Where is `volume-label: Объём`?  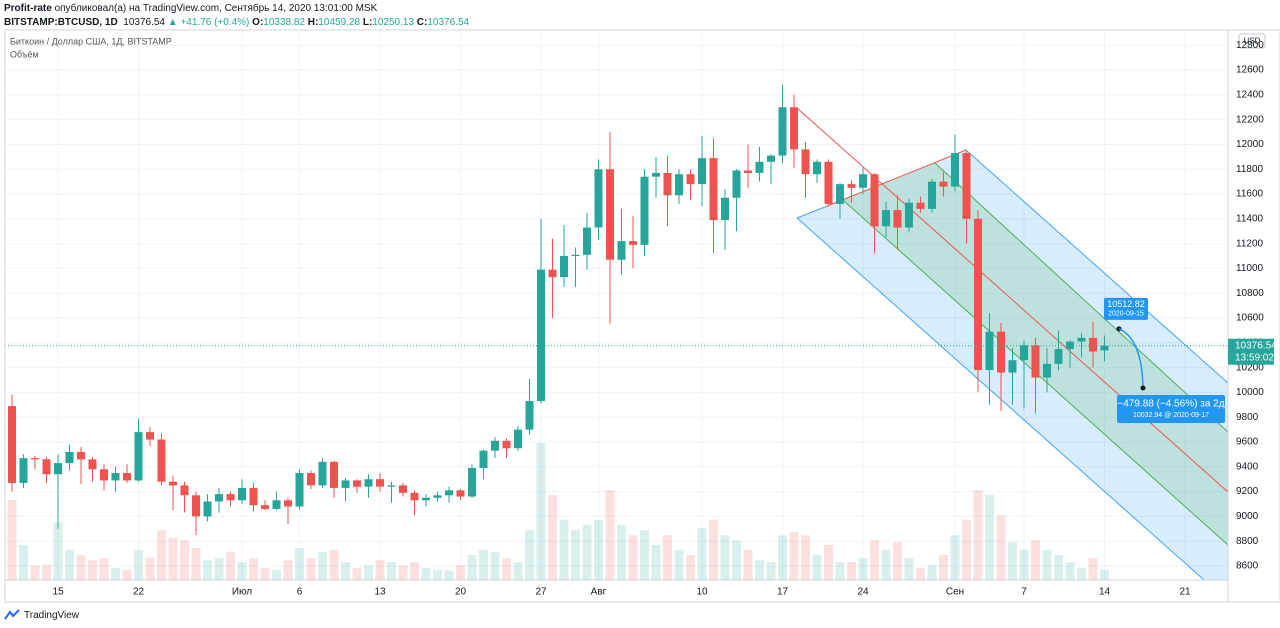
volume-label: Объём is located at coordinates (24, 54).